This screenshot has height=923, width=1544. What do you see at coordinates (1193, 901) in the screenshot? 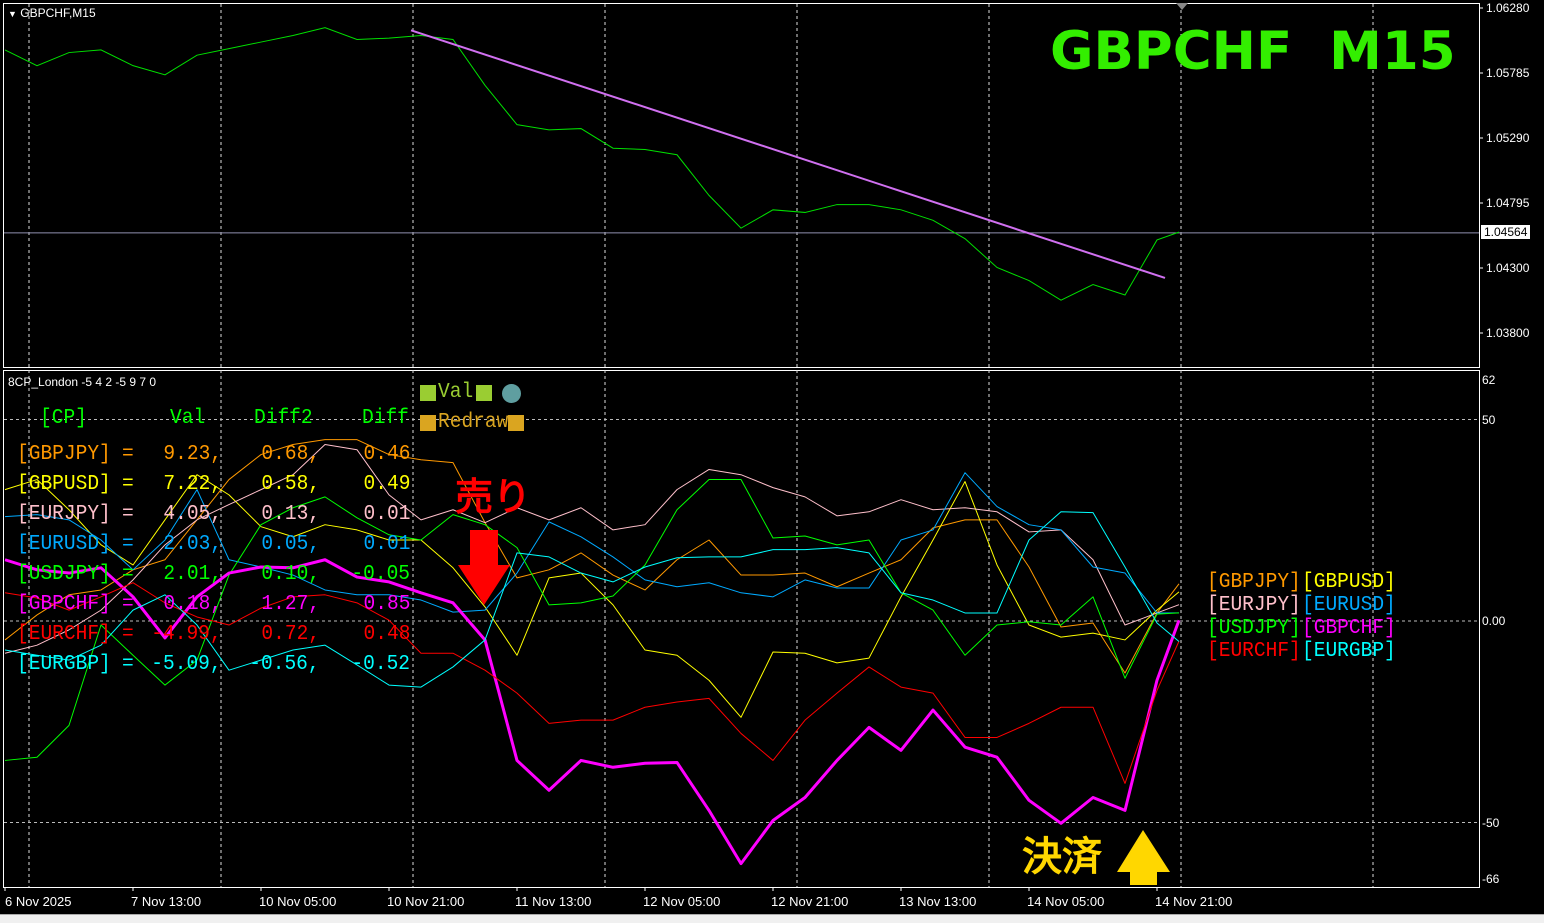
I see `time-tick-label: 14 Nov 21:00` at bounding box center [1193, 901].